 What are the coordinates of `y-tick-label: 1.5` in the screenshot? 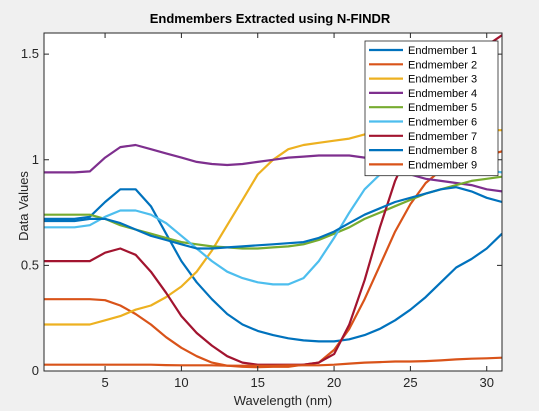 It's located at (30, 53).